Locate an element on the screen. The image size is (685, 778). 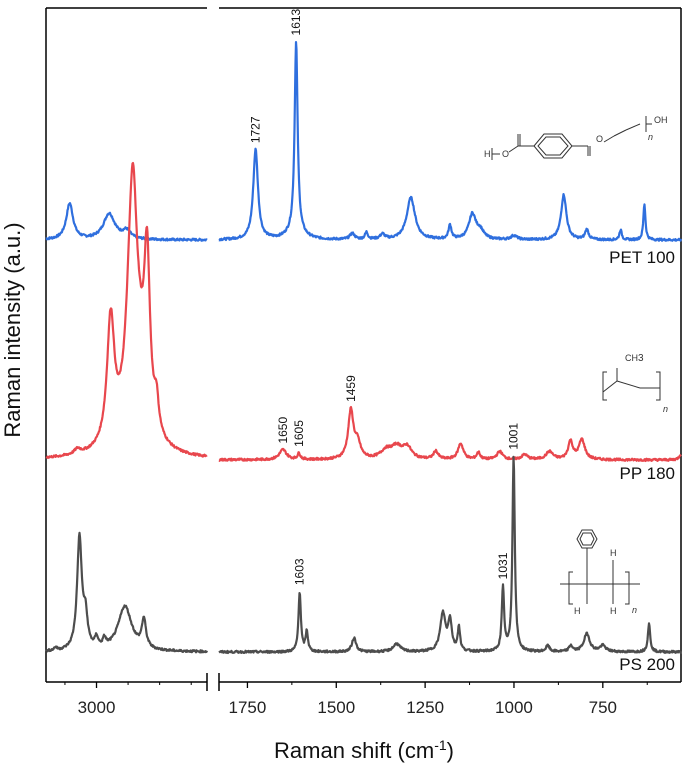
peak-label-1001: 1001 is located at coordinates (514, 436).